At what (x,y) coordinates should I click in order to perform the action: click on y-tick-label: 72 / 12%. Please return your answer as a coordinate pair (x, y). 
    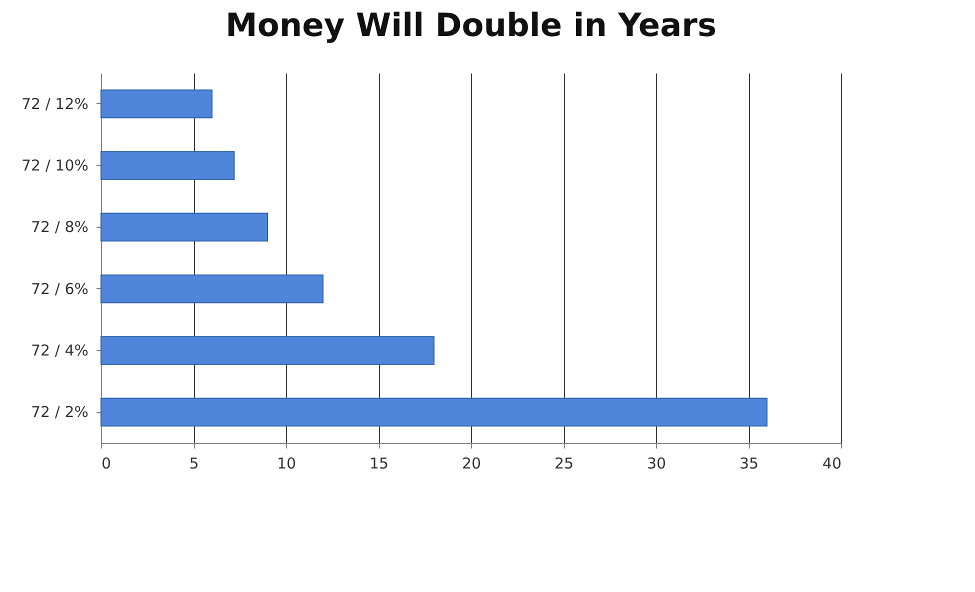
    Looking at the image, I should click on (54, 103).